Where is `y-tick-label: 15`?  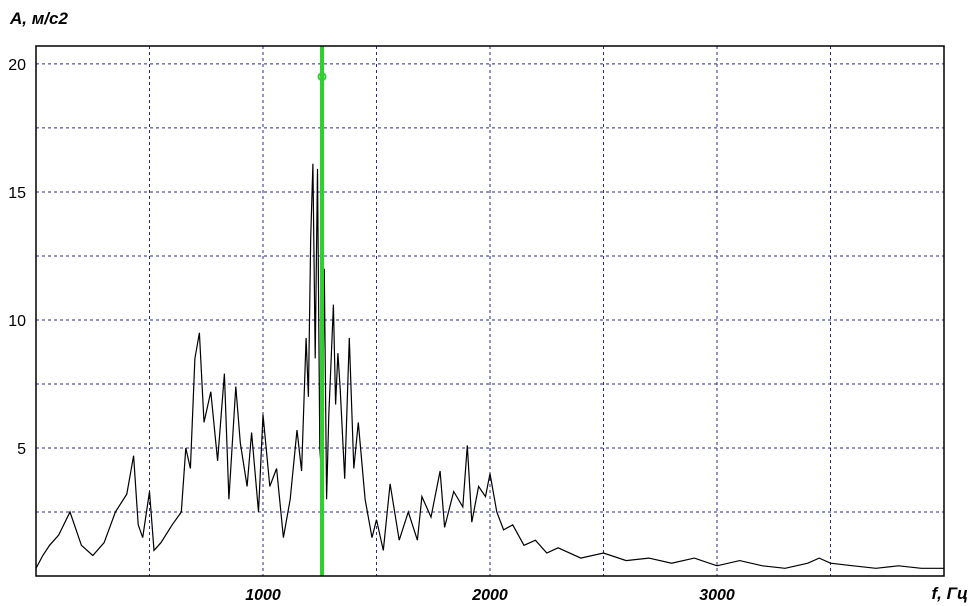 y-tick-label: 15 is located at coordinates (17, 193).